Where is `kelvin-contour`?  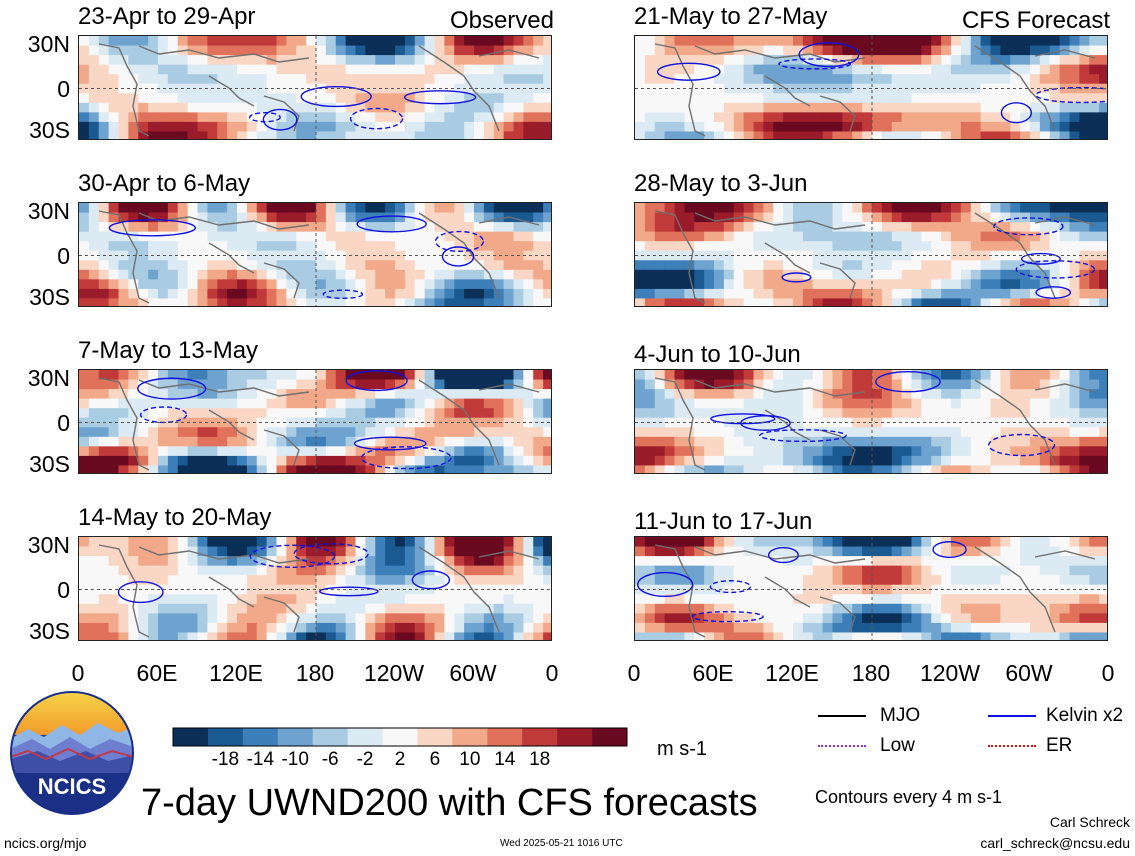 kelvin-contour is located at coordinates (265, 117).